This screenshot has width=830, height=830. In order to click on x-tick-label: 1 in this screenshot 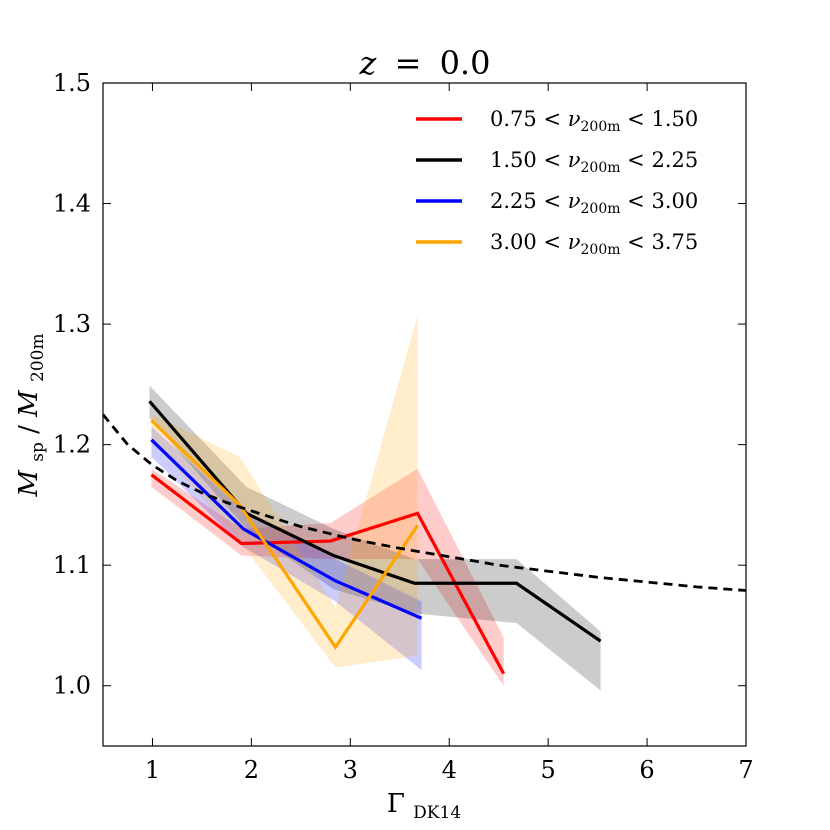, I will do `click(152, 770)`.